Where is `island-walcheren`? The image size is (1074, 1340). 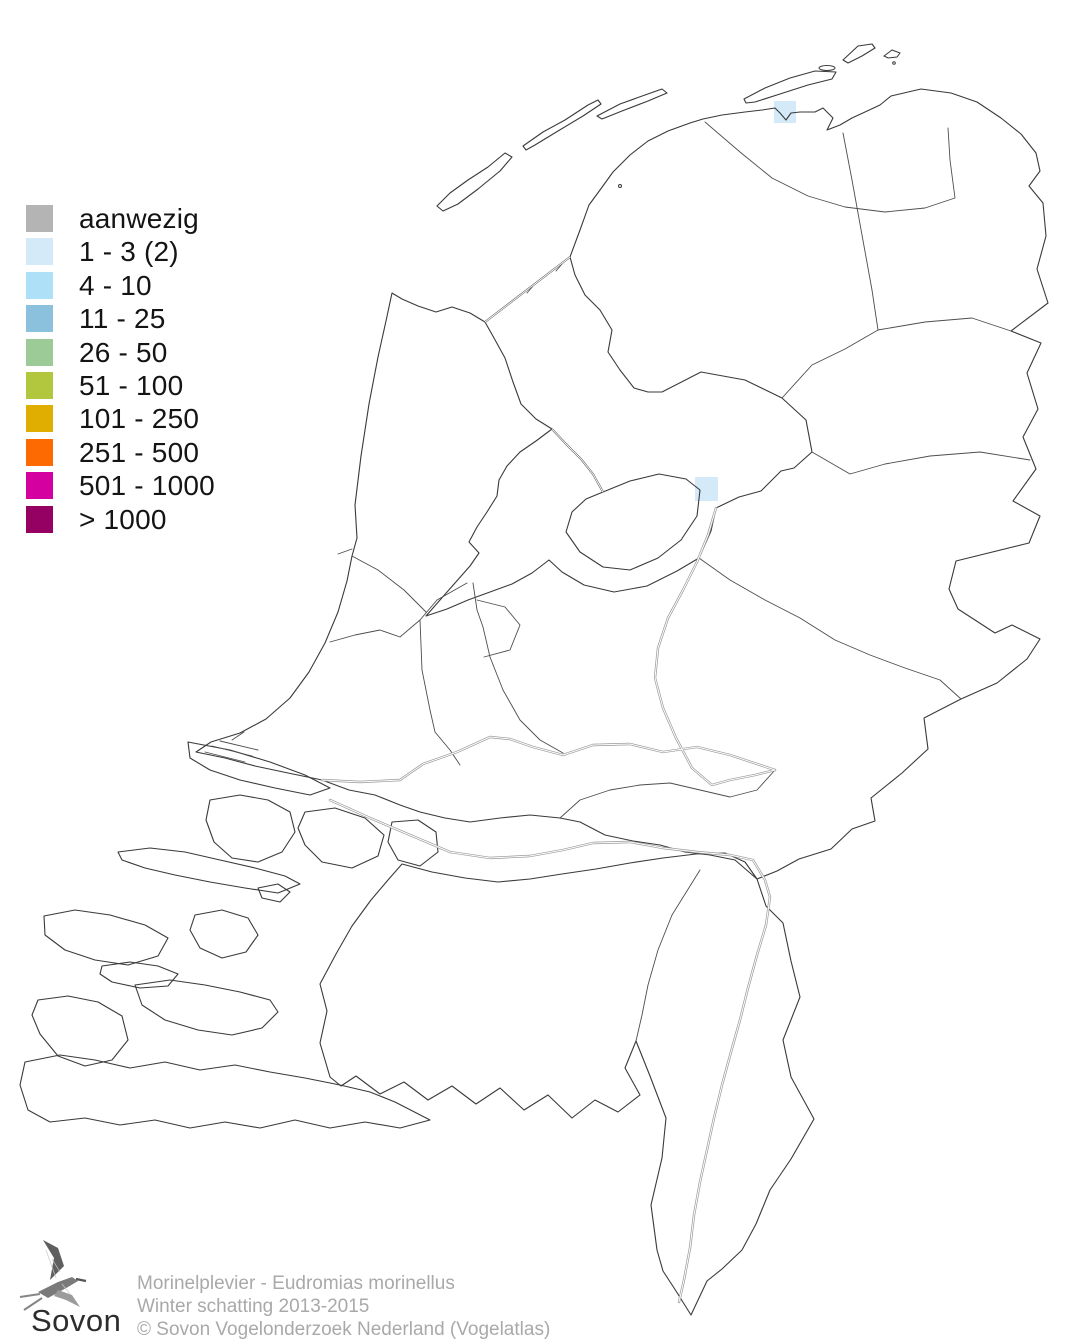
island-walcheren is located at coordinates (80, 1031).